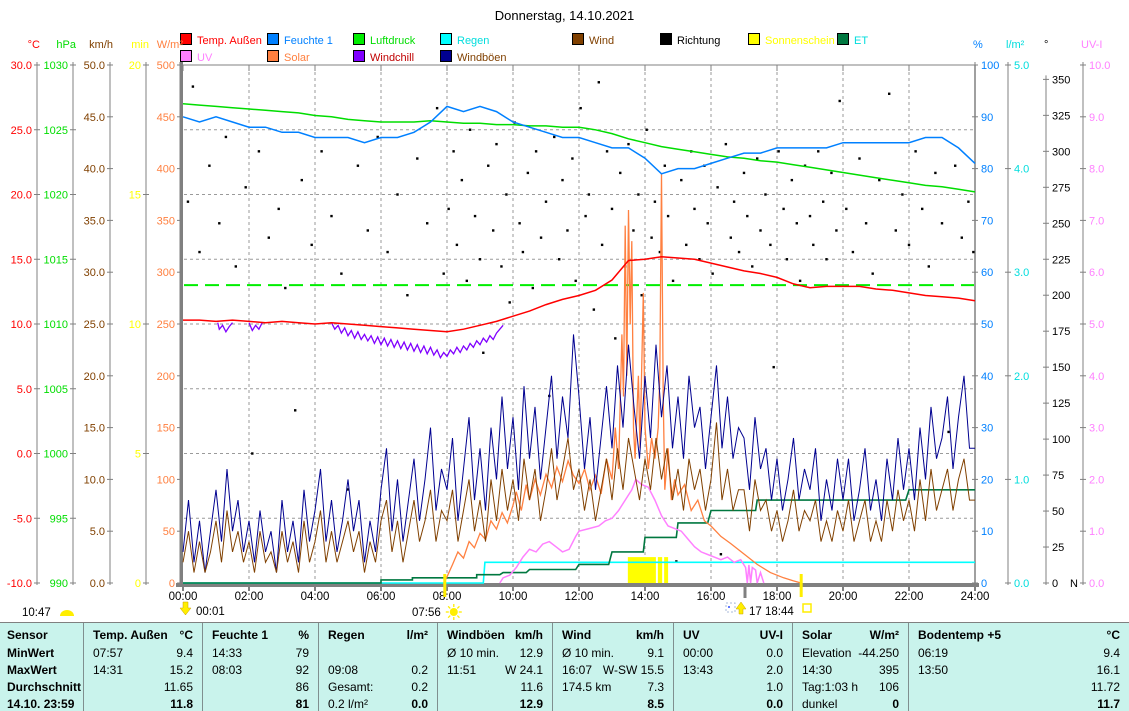 This screenshot has width=1129, height=711. I want to click on column-header: Bodentemp +5 °C, so click(1019, 635).